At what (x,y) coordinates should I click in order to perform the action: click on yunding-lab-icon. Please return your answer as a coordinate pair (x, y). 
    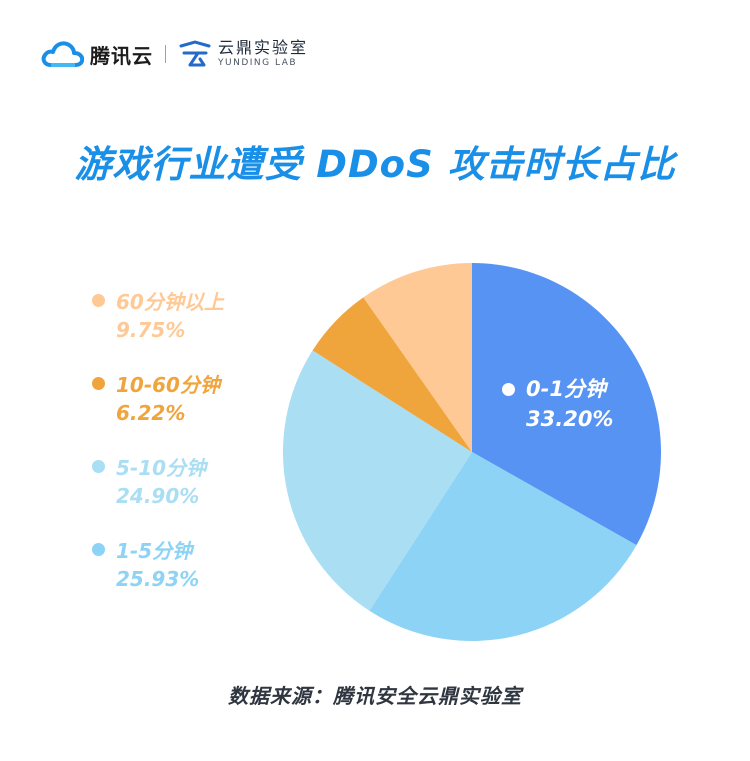
    Looking at the image, I should click on (195, 53).